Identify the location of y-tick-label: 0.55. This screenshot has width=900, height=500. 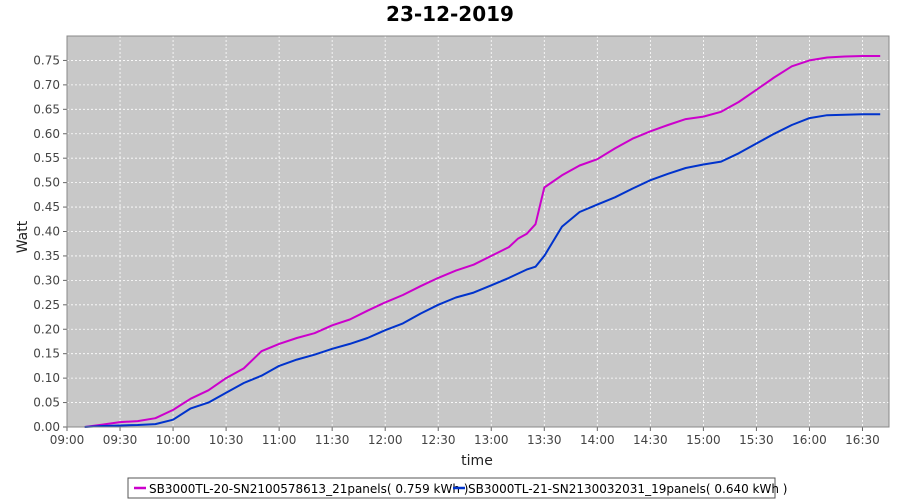
(46, 158).